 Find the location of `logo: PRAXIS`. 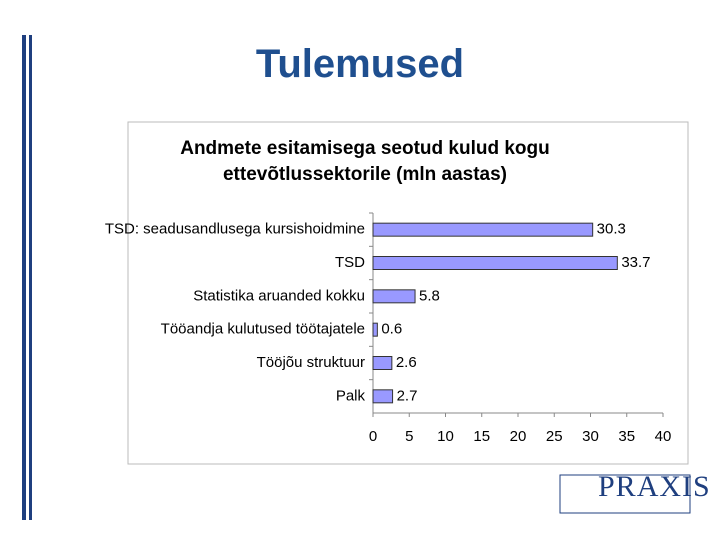

logo: PRAXIS is located at coordinates (654, 486).